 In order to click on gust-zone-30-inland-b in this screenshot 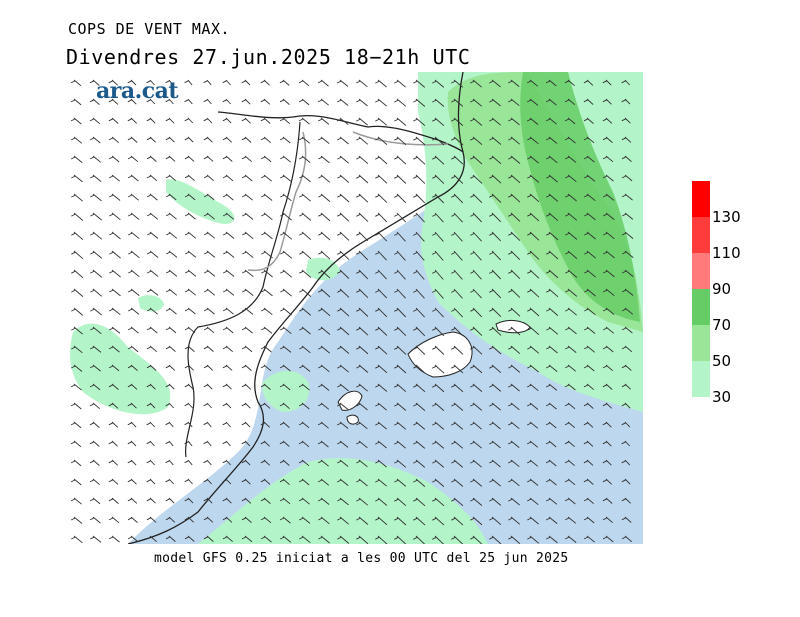, I will do `click(151, 303)`.